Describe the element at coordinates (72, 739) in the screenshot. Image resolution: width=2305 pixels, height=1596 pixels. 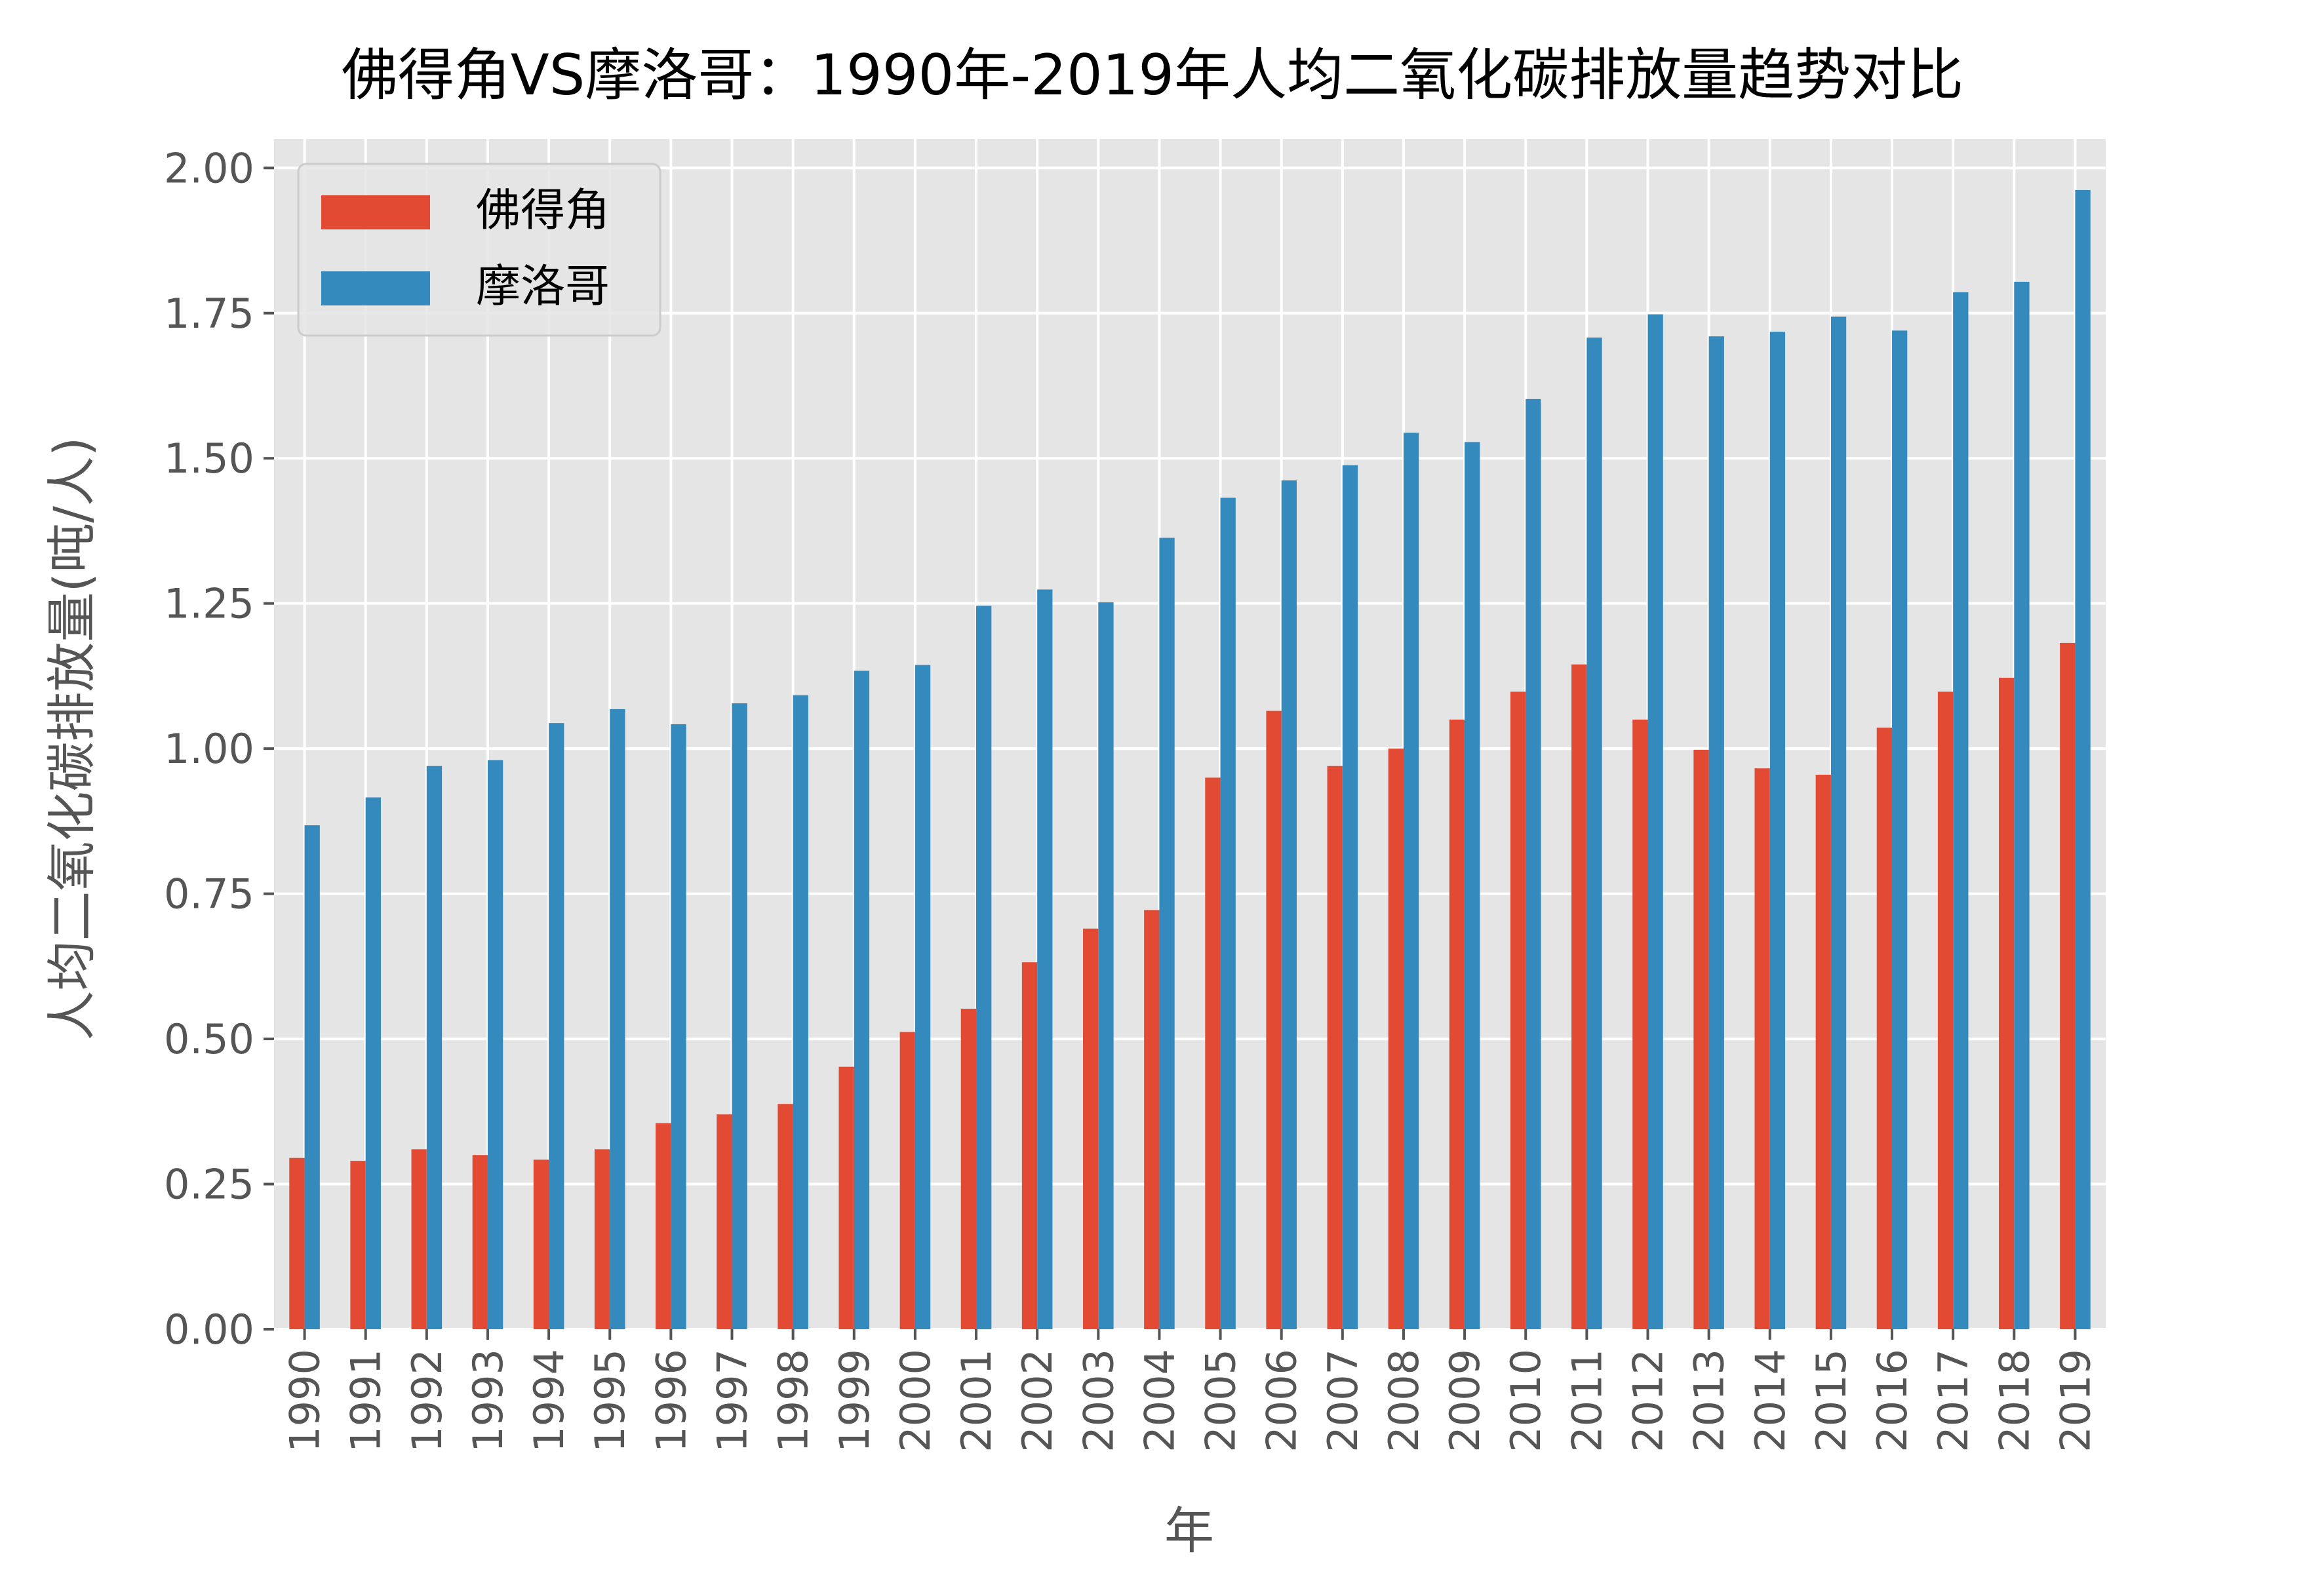
I see `y-axis-title: 人均二氧化碳排放量(吨/人)` at that location.